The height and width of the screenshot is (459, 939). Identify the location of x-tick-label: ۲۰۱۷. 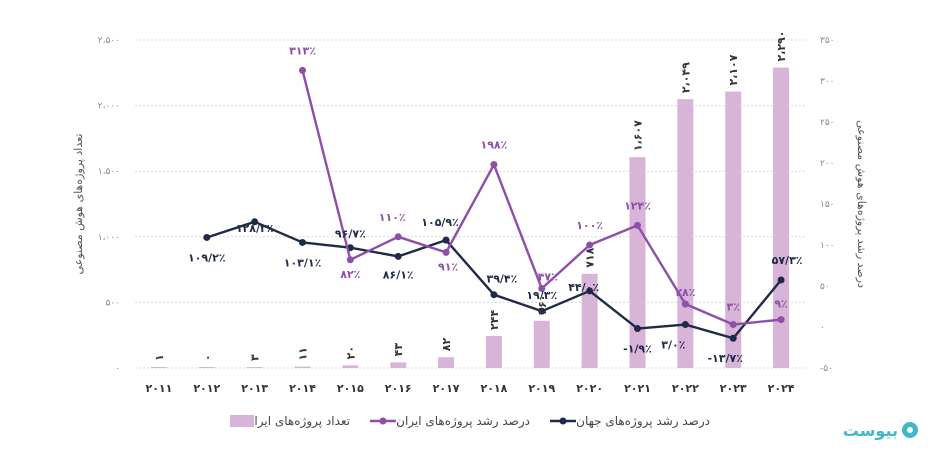
(446, 388).